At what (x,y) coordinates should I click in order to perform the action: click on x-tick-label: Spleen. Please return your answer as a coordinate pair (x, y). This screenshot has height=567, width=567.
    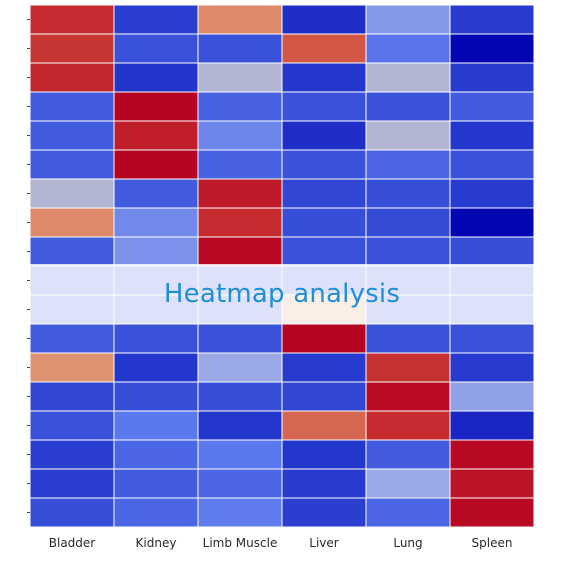
    Looking at the image, I should click on (492, 543).